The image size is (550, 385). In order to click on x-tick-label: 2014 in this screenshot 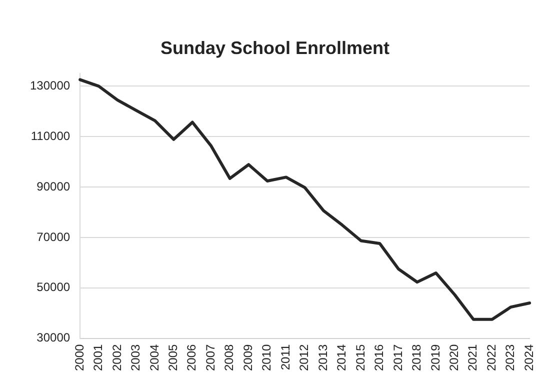, I will do `click(341, 358)`.